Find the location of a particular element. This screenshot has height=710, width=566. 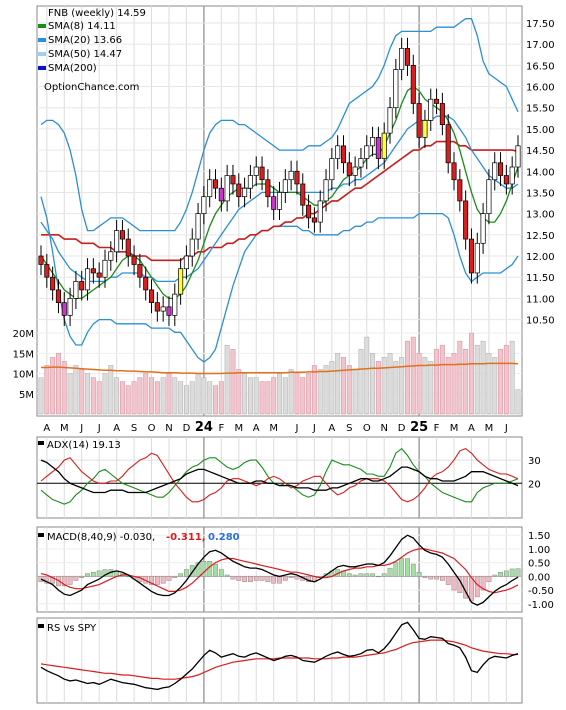

adx-title: ADX(14) 19.13 is located at coordinates (84, 445).